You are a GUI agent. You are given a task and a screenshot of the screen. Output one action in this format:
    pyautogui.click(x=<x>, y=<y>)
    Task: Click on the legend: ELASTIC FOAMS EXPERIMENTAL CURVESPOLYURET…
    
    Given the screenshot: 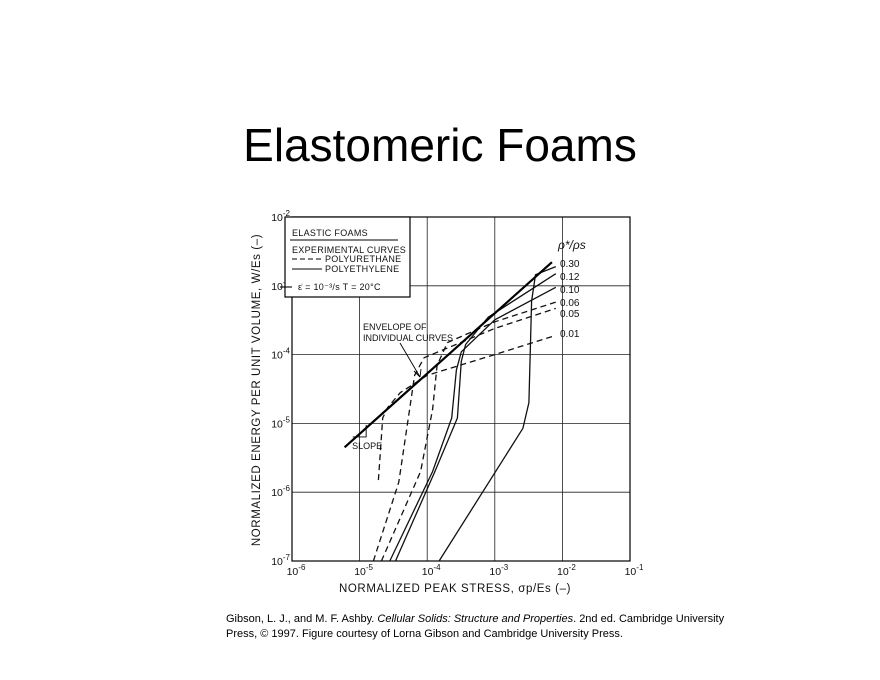 What is the action you would take?
    pyautogui.click(x=345, y=257)
    